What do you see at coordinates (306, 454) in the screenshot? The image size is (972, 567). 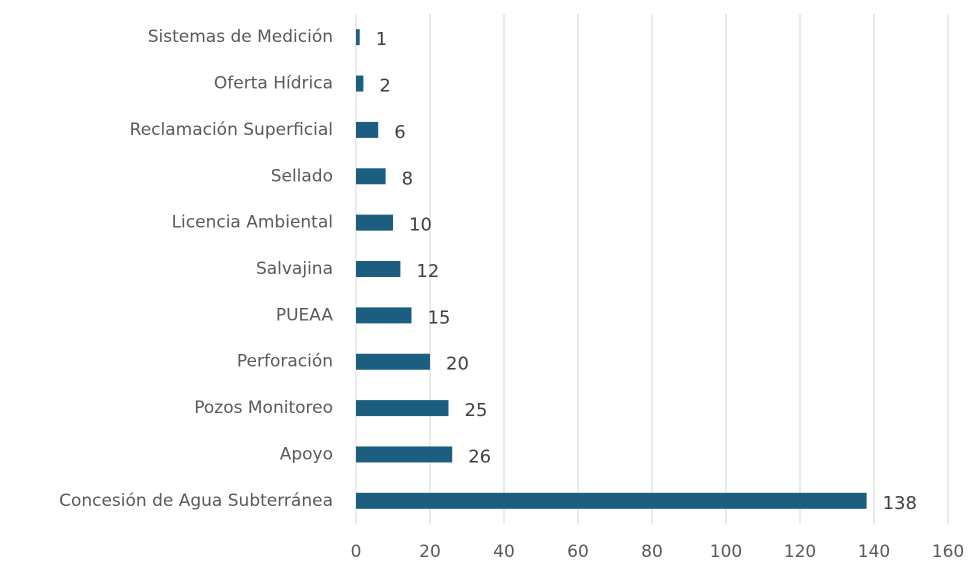 I see `y-tick-label: Apoyo` at bounding box center [306, 454].